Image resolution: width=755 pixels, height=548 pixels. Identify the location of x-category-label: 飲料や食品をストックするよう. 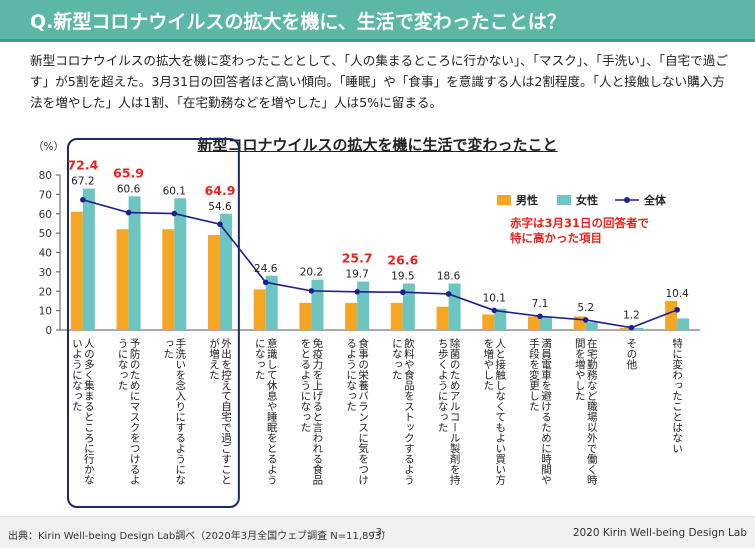
(409, 411).